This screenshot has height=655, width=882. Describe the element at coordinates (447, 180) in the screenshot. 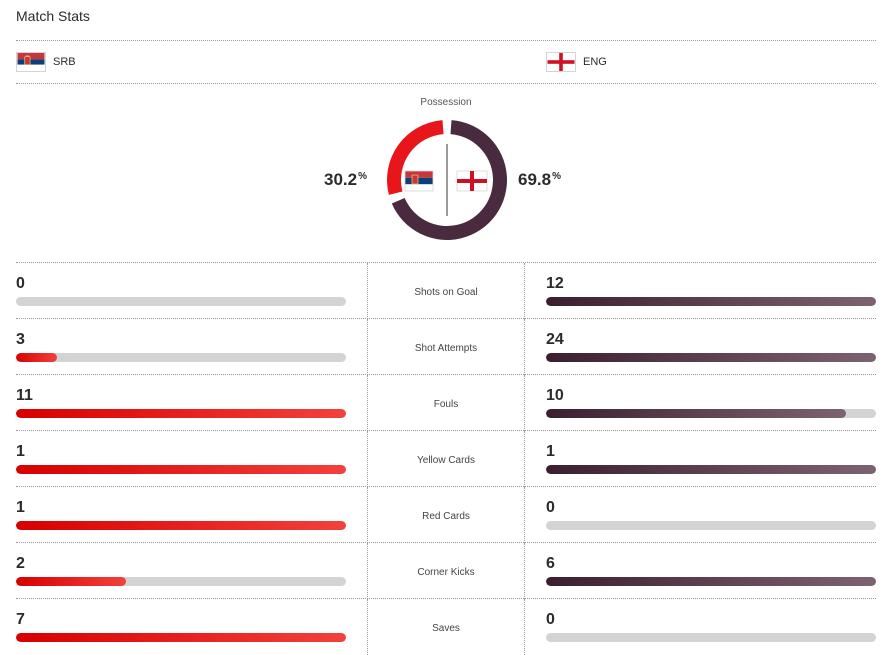

I see `possession-donut-chart` at that location.